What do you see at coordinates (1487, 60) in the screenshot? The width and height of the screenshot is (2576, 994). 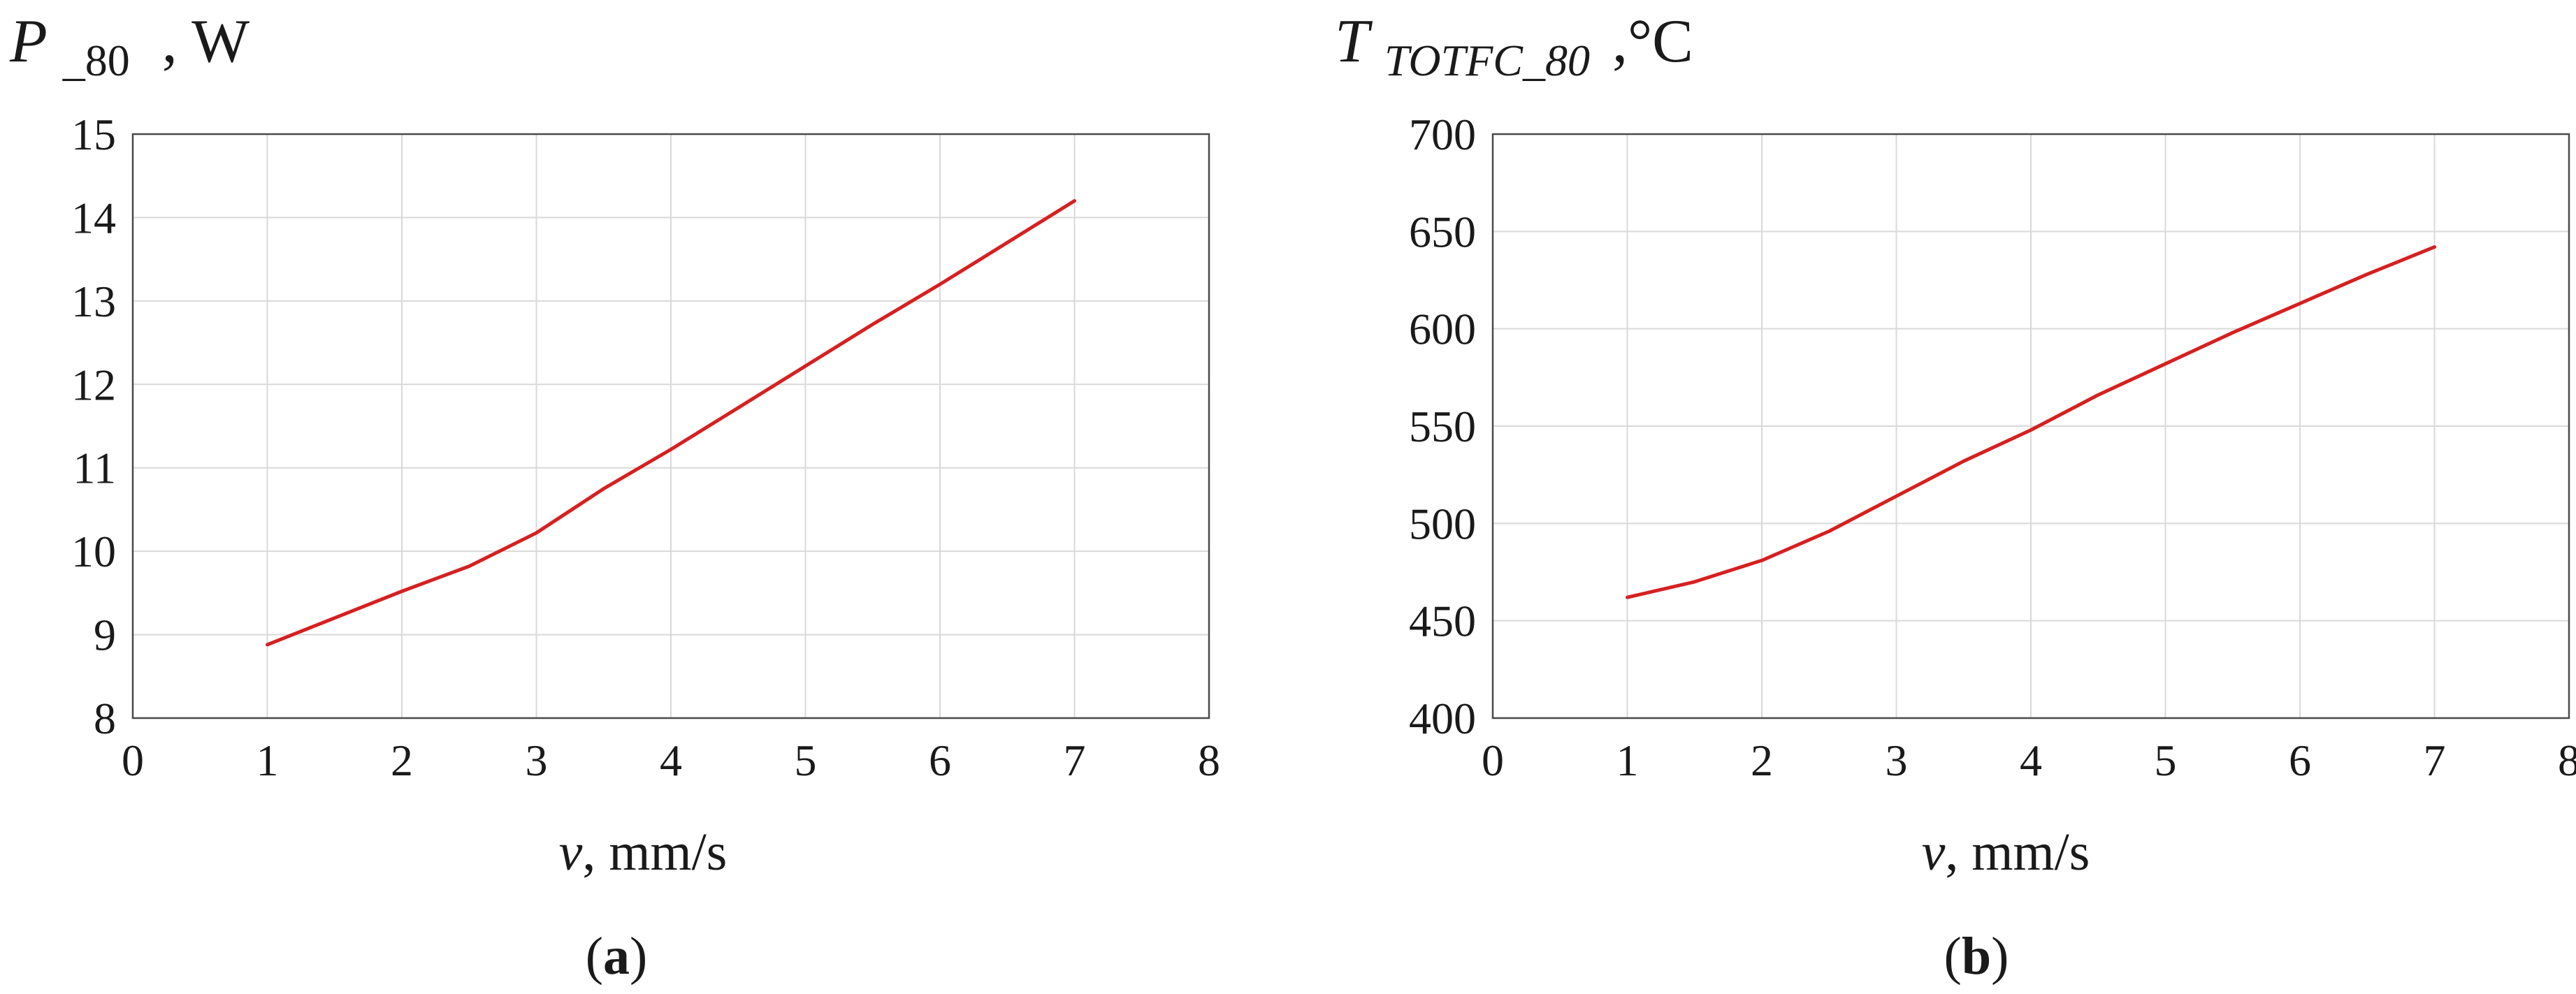 I see `y-axis-label-subscript: TOTFC_80` at bounding box center [1487, 60].